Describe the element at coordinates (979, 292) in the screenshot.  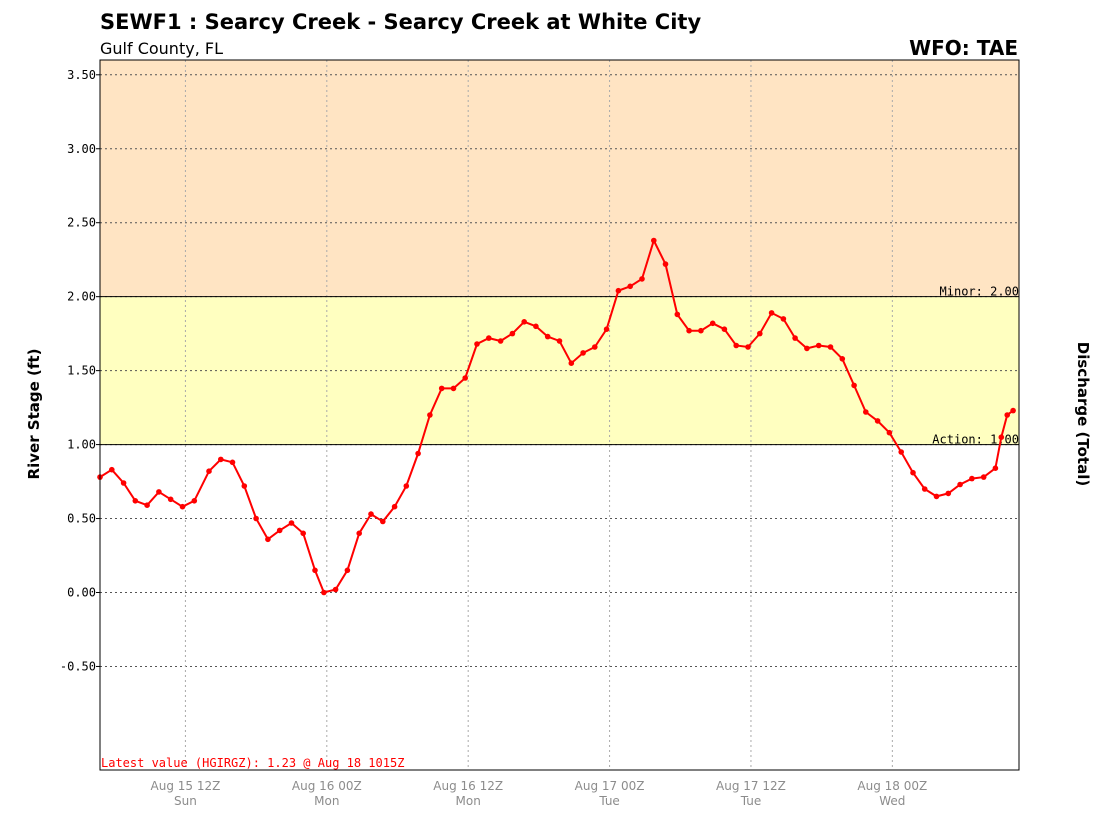
I see `minor-threshold-label: Minor: 2.00` at that location.